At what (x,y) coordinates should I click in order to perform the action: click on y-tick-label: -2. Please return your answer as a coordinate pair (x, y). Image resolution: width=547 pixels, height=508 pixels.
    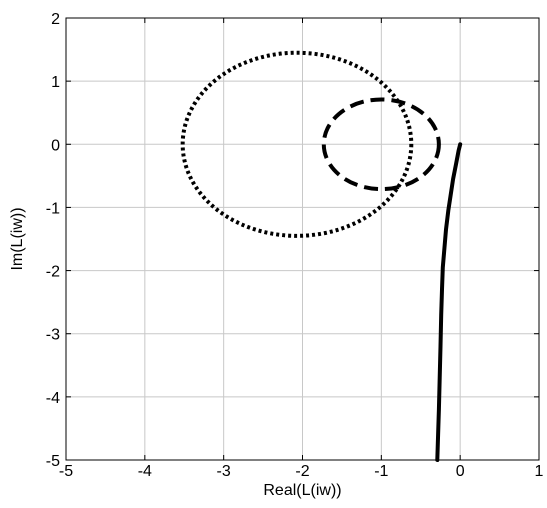
    Looking at the image, I should click on (53, 272).